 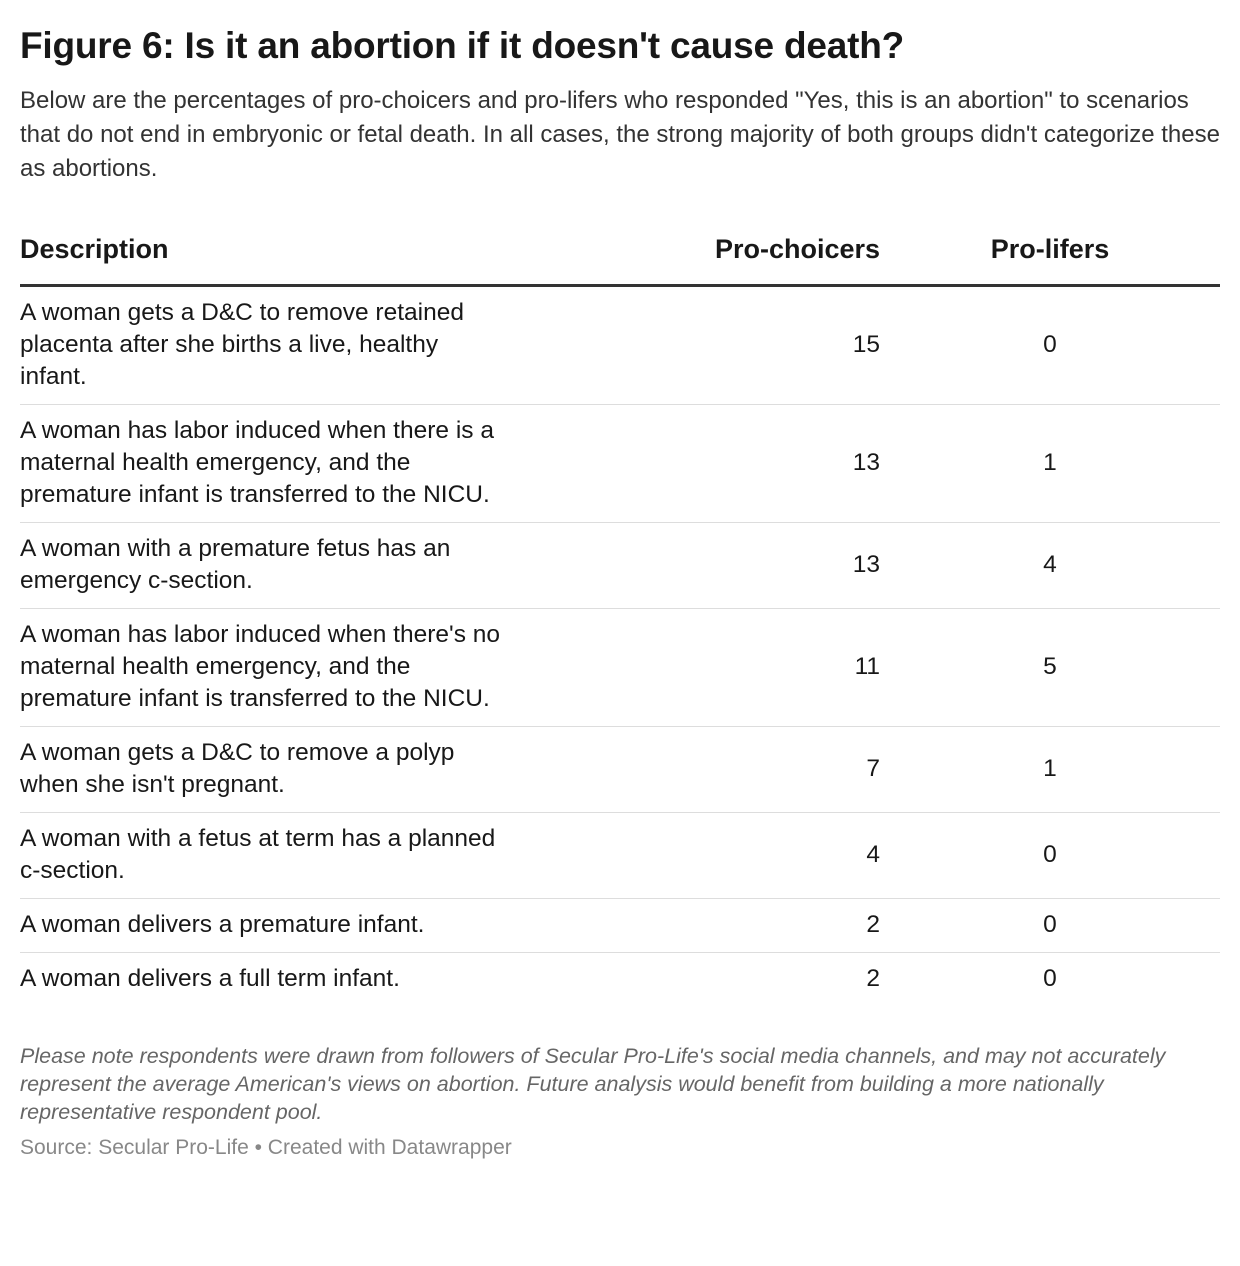 I want to click on table-header-row: Description Pro-choicers Pro-lifers, so click(x=620, y=259).